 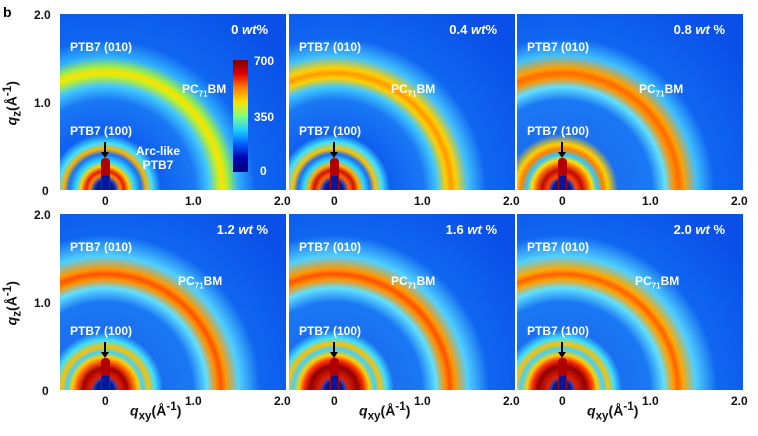 What do you see at coordinates (263, 171) in the screenshot?
I see `colorbar-min: 0` at bounding box center [263, 171].